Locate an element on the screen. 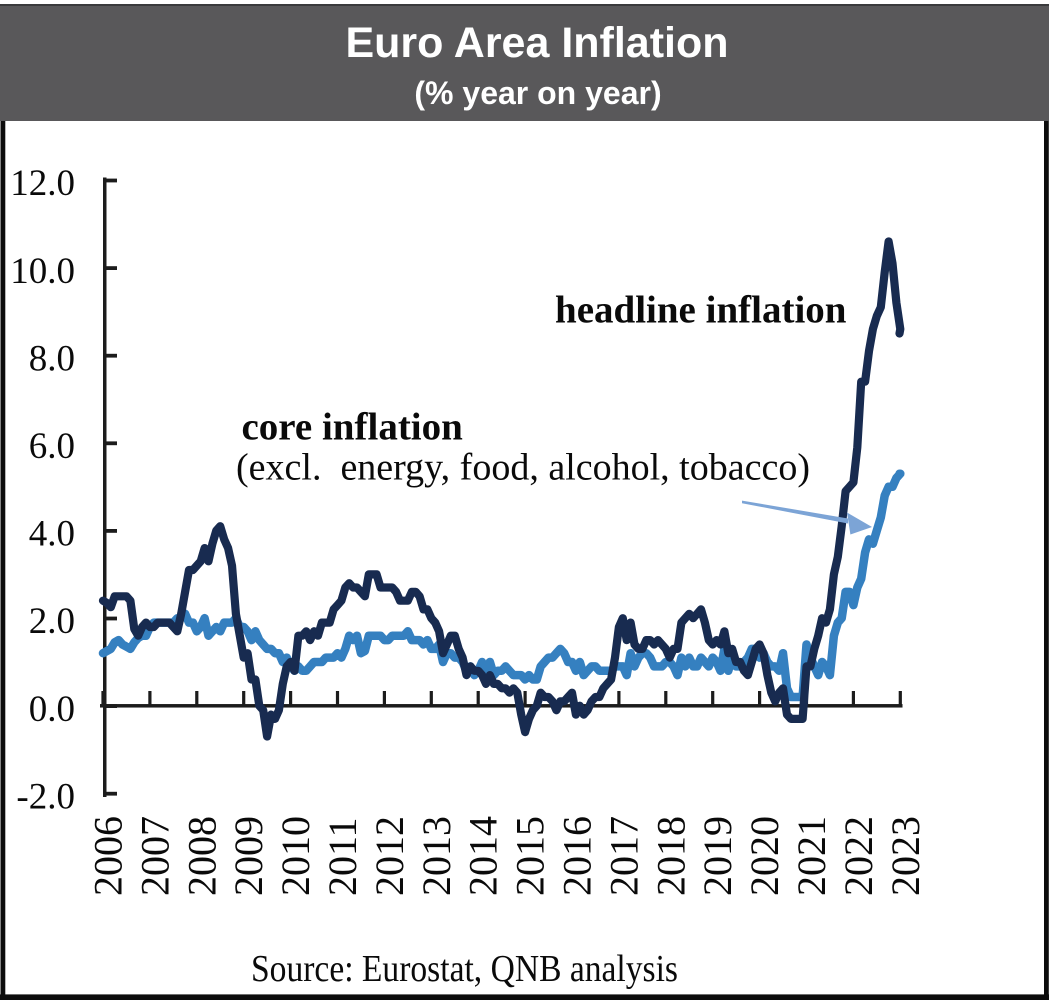  svg-text: 2017 is located at coordinates (623, 856).